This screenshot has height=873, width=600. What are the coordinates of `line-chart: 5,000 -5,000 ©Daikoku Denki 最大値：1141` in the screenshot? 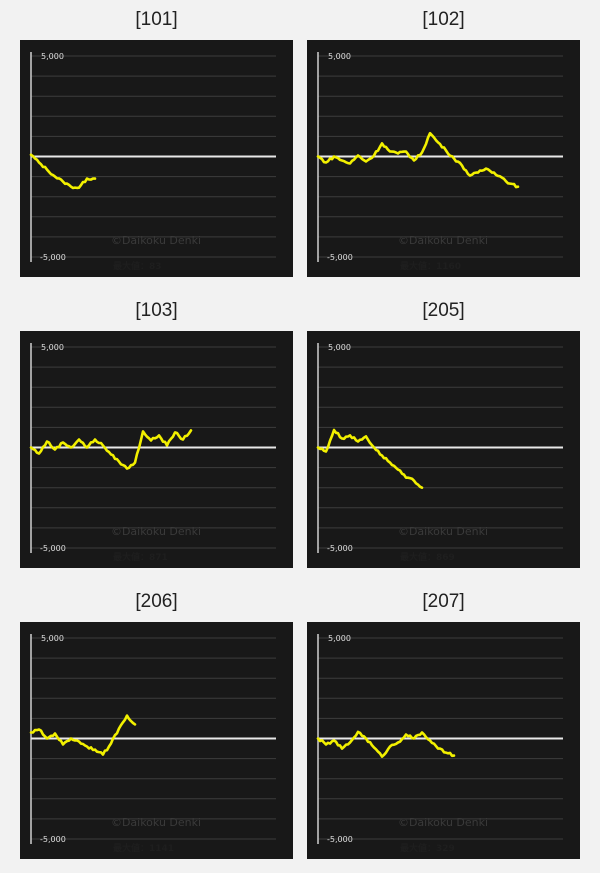 It's located at (152, 744).